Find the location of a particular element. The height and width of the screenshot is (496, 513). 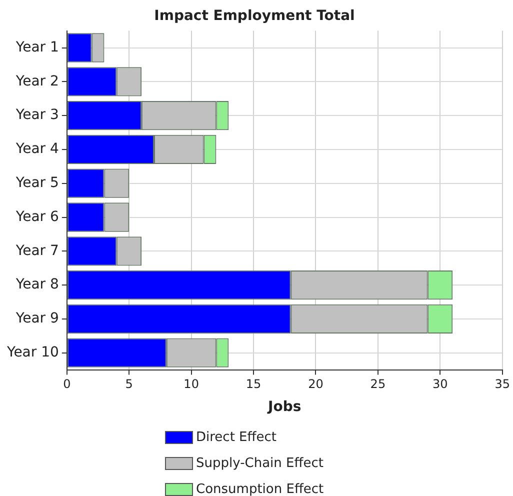

y-tick-label: Year 7 is located at coordinates (36, 250).